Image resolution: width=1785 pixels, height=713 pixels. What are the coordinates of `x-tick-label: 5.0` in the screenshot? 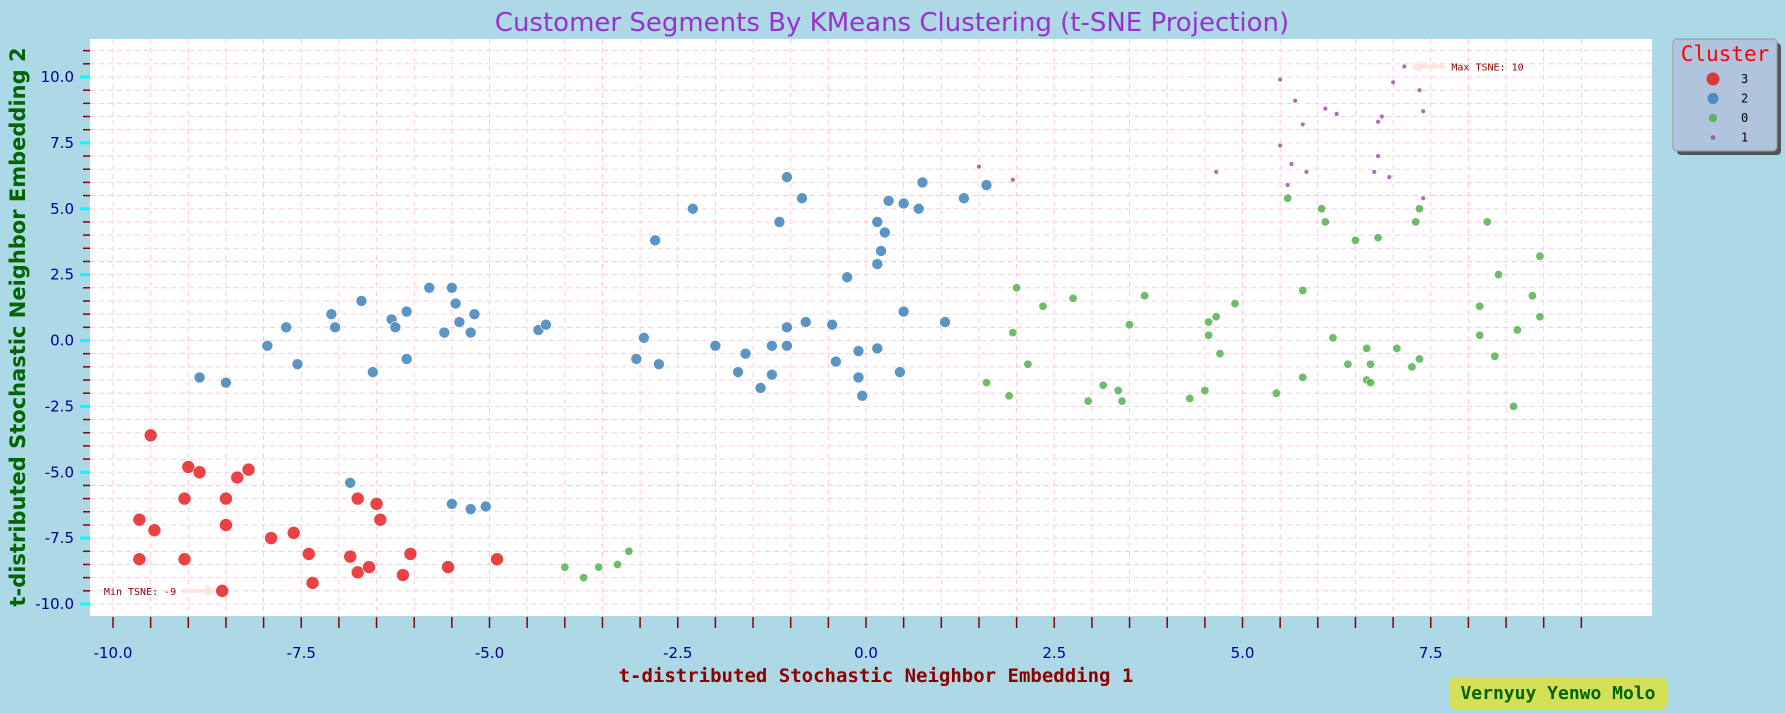 It's located at (1243, 653).